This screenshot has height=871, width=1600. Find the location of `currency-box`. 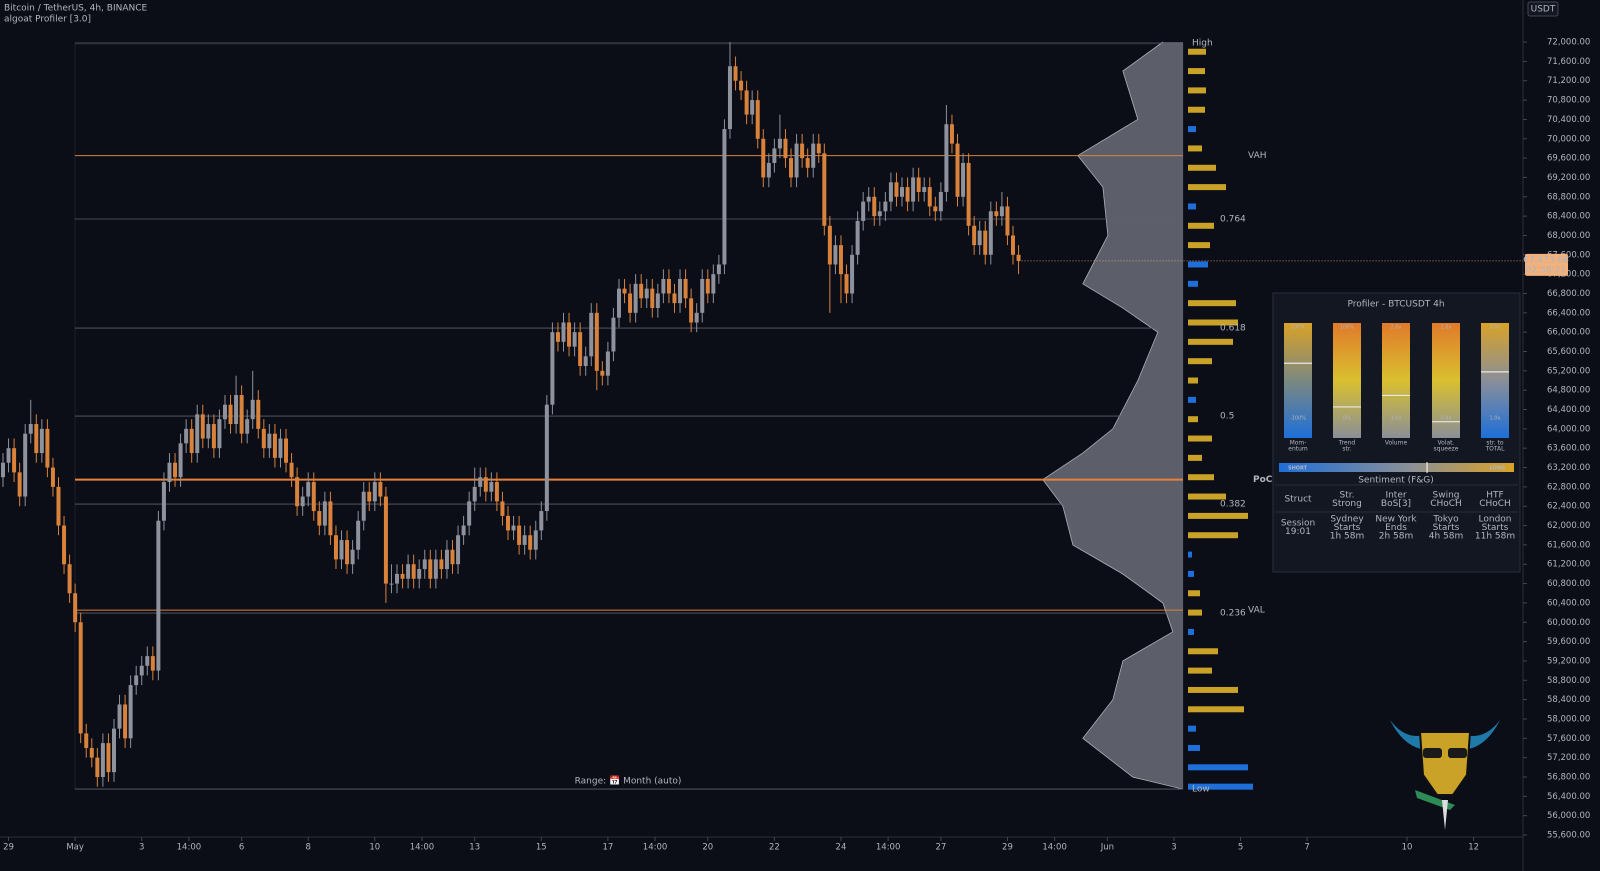

currency-box is located at coordinates (1543, 9).